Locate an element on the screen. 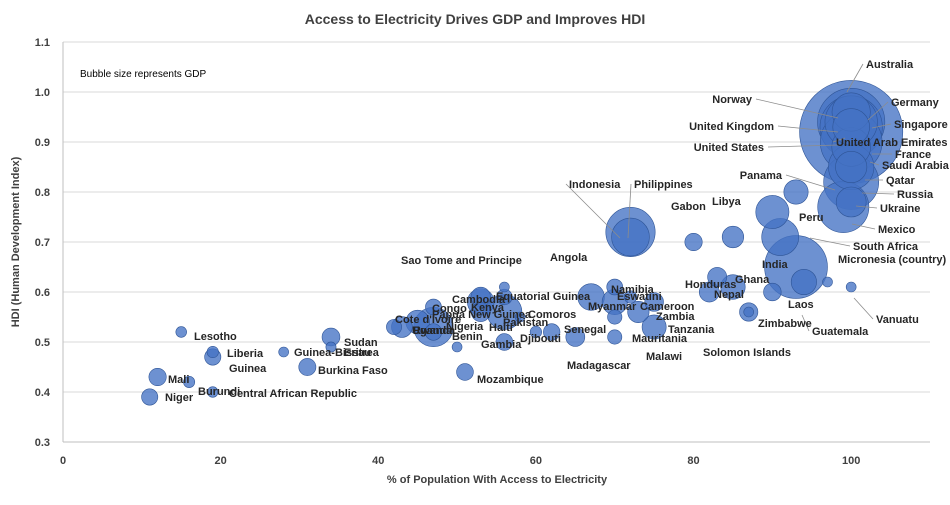  label-djibouti: Djibouti is located at coordinates (540, 339).